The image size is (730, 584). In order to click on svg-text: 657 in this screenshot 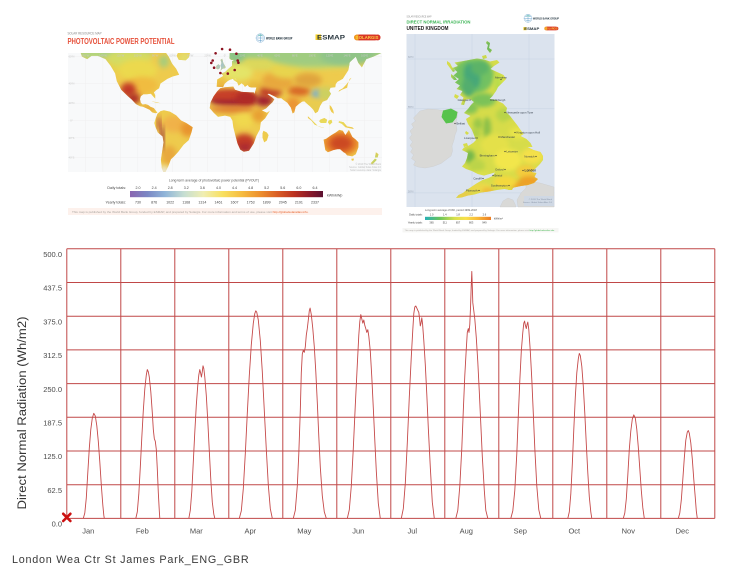, I will do `click(458, 222)`.